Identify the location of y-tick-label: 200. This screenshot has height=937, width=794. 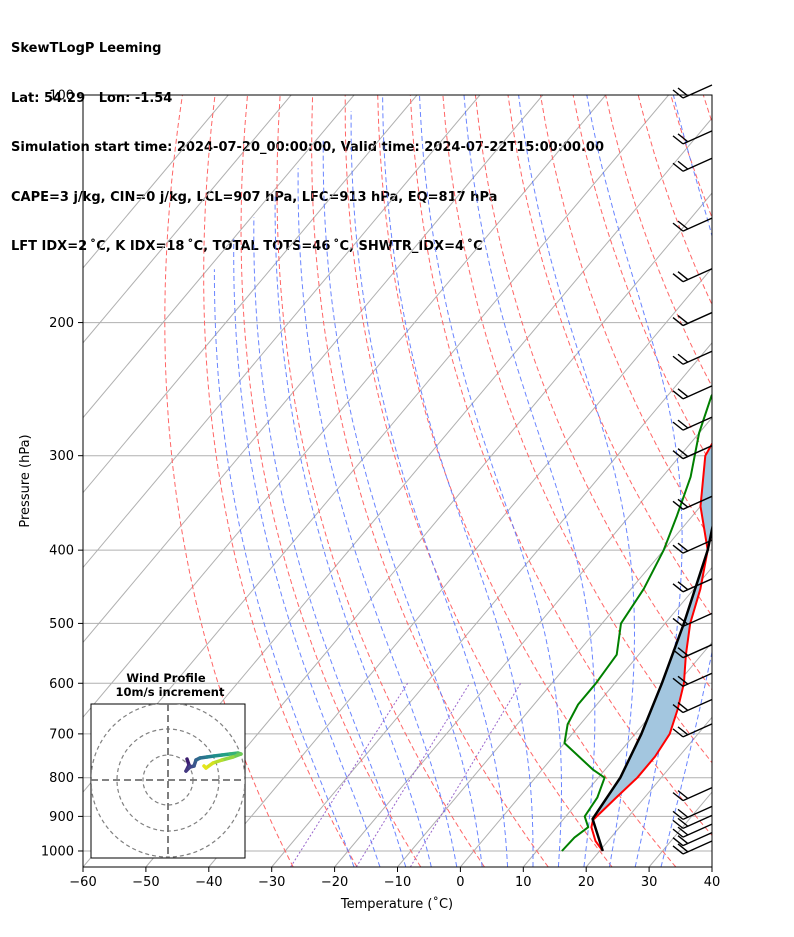
(61, 323).